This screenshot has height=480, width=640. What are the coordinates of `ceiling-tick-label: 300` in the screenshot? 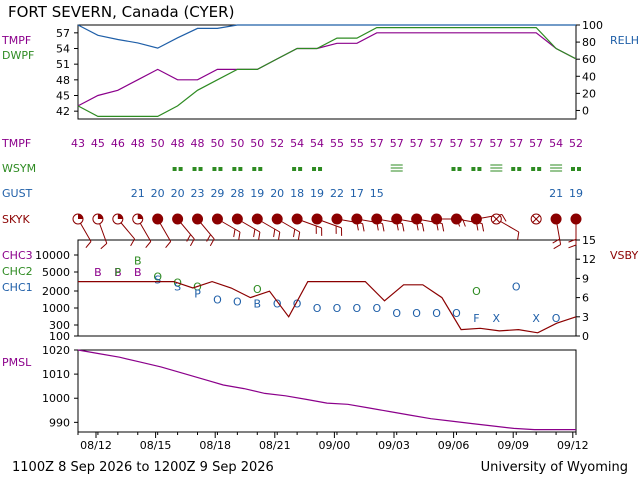 It's located at (59, 325).